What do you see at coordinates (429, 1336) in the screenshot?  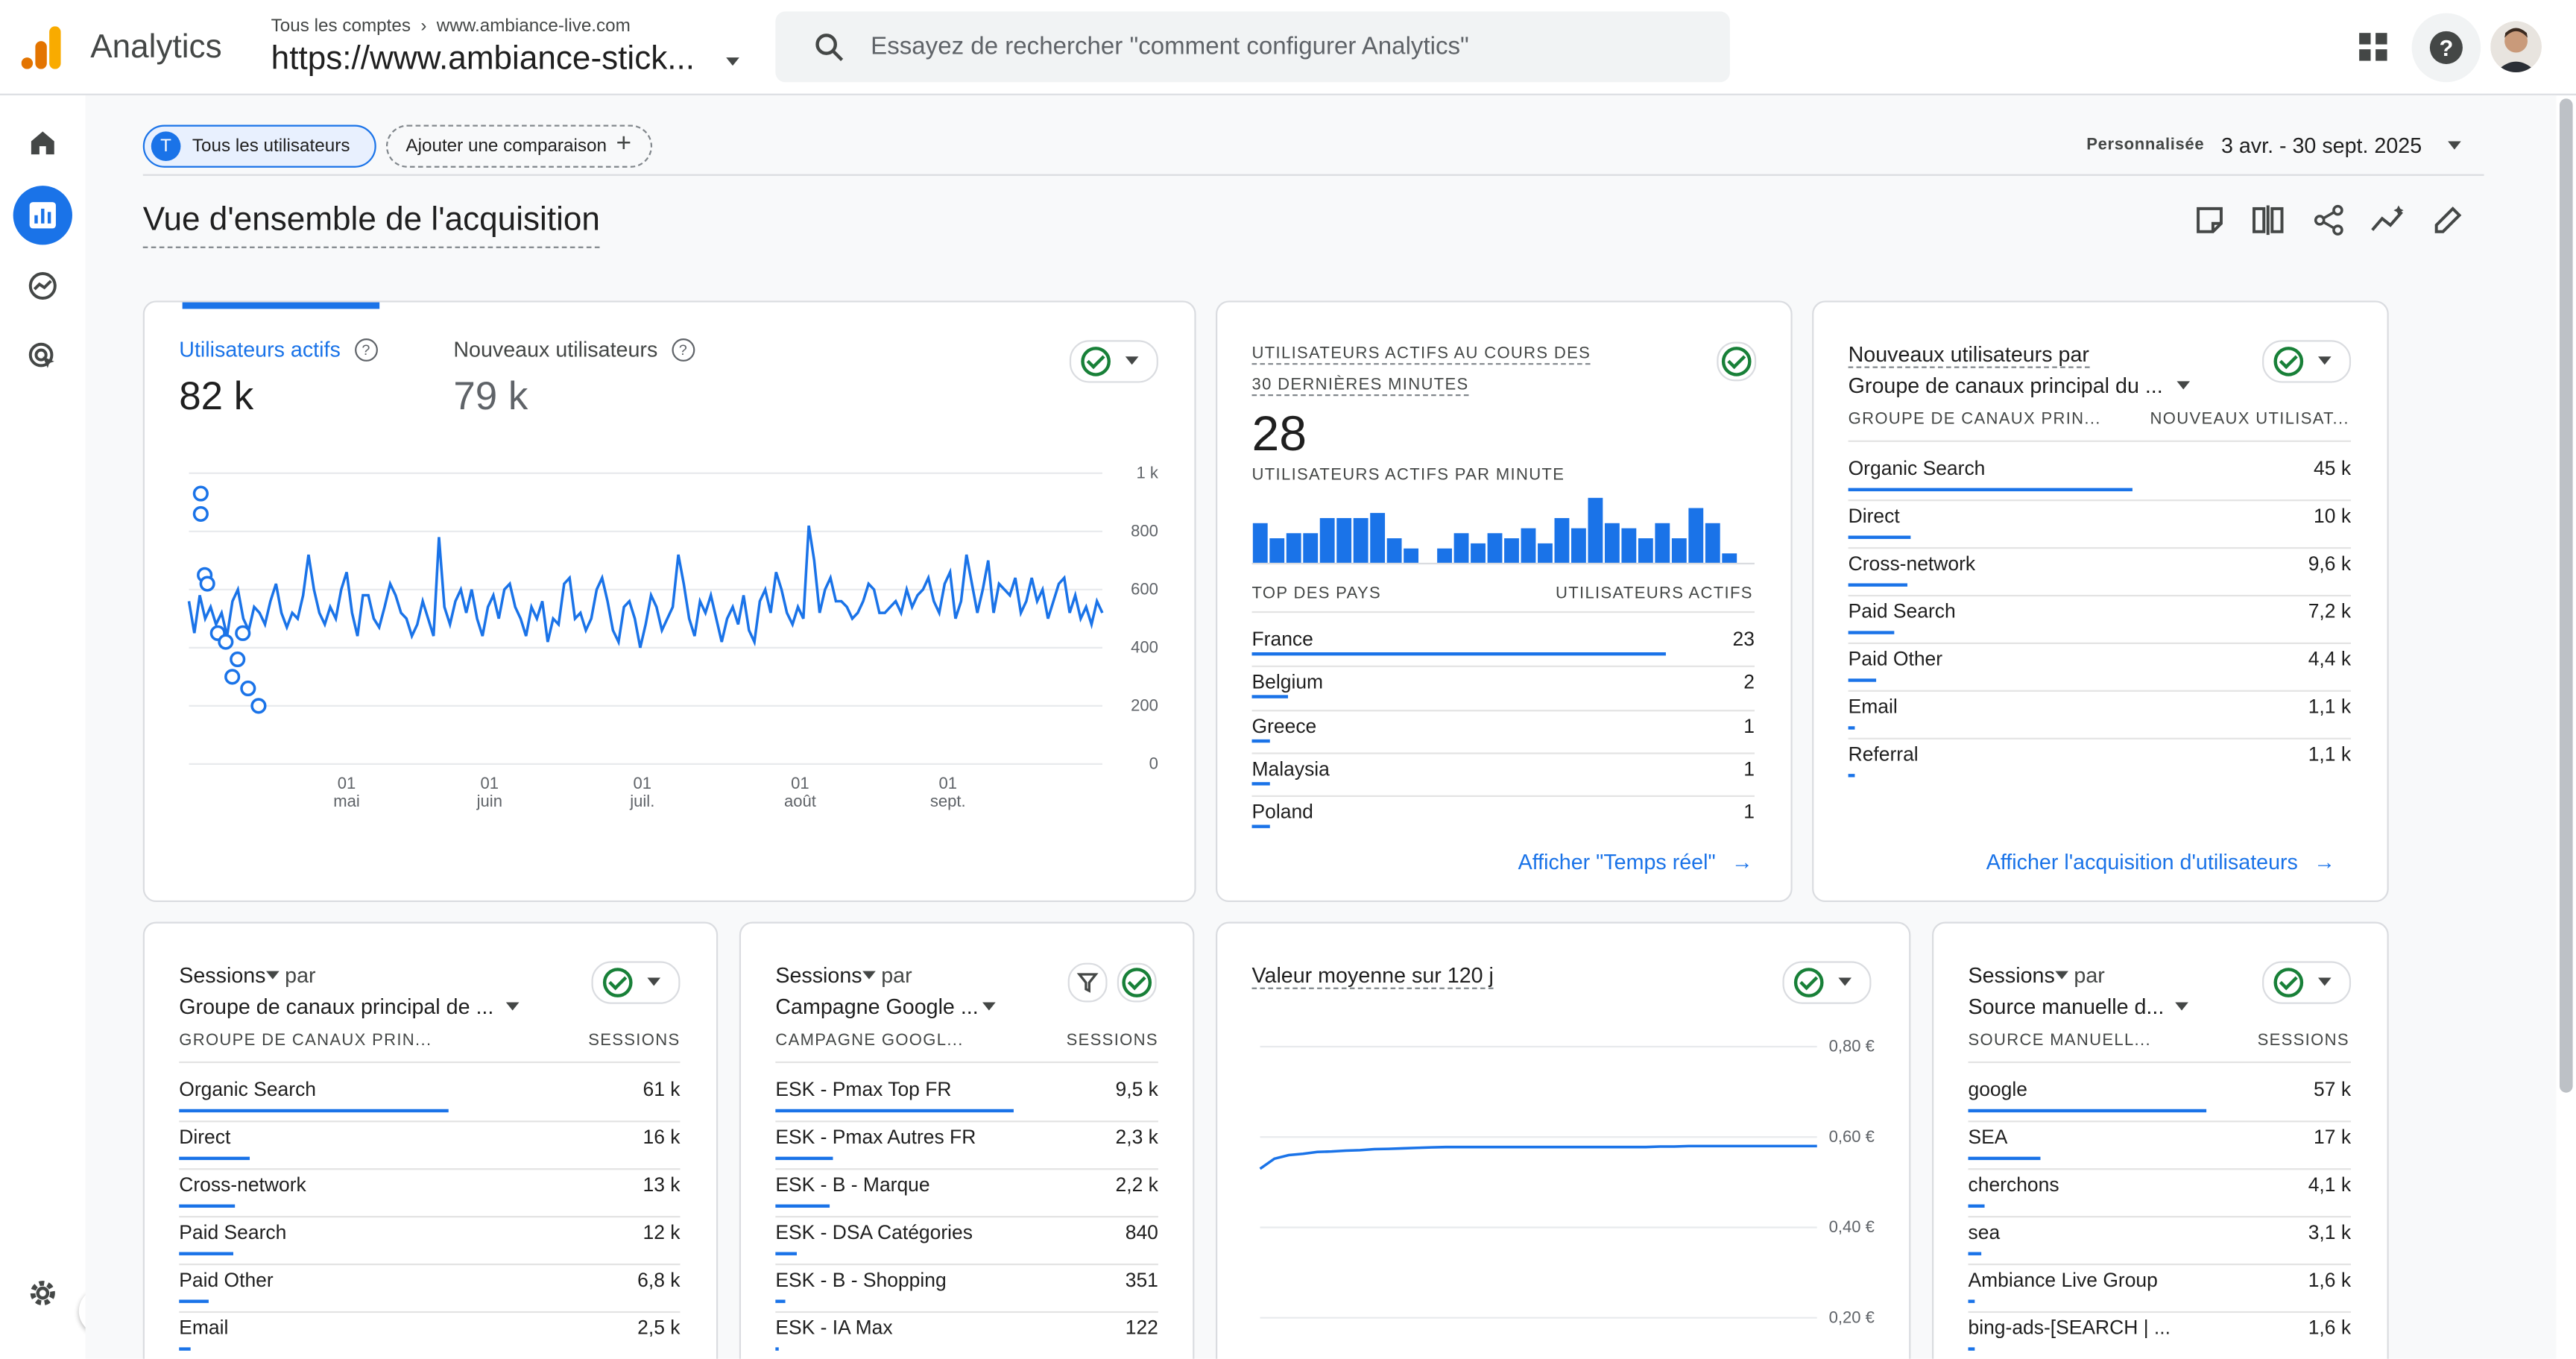 I see `table-row: Email 2,5 k` at bounding box center [429, 1336].